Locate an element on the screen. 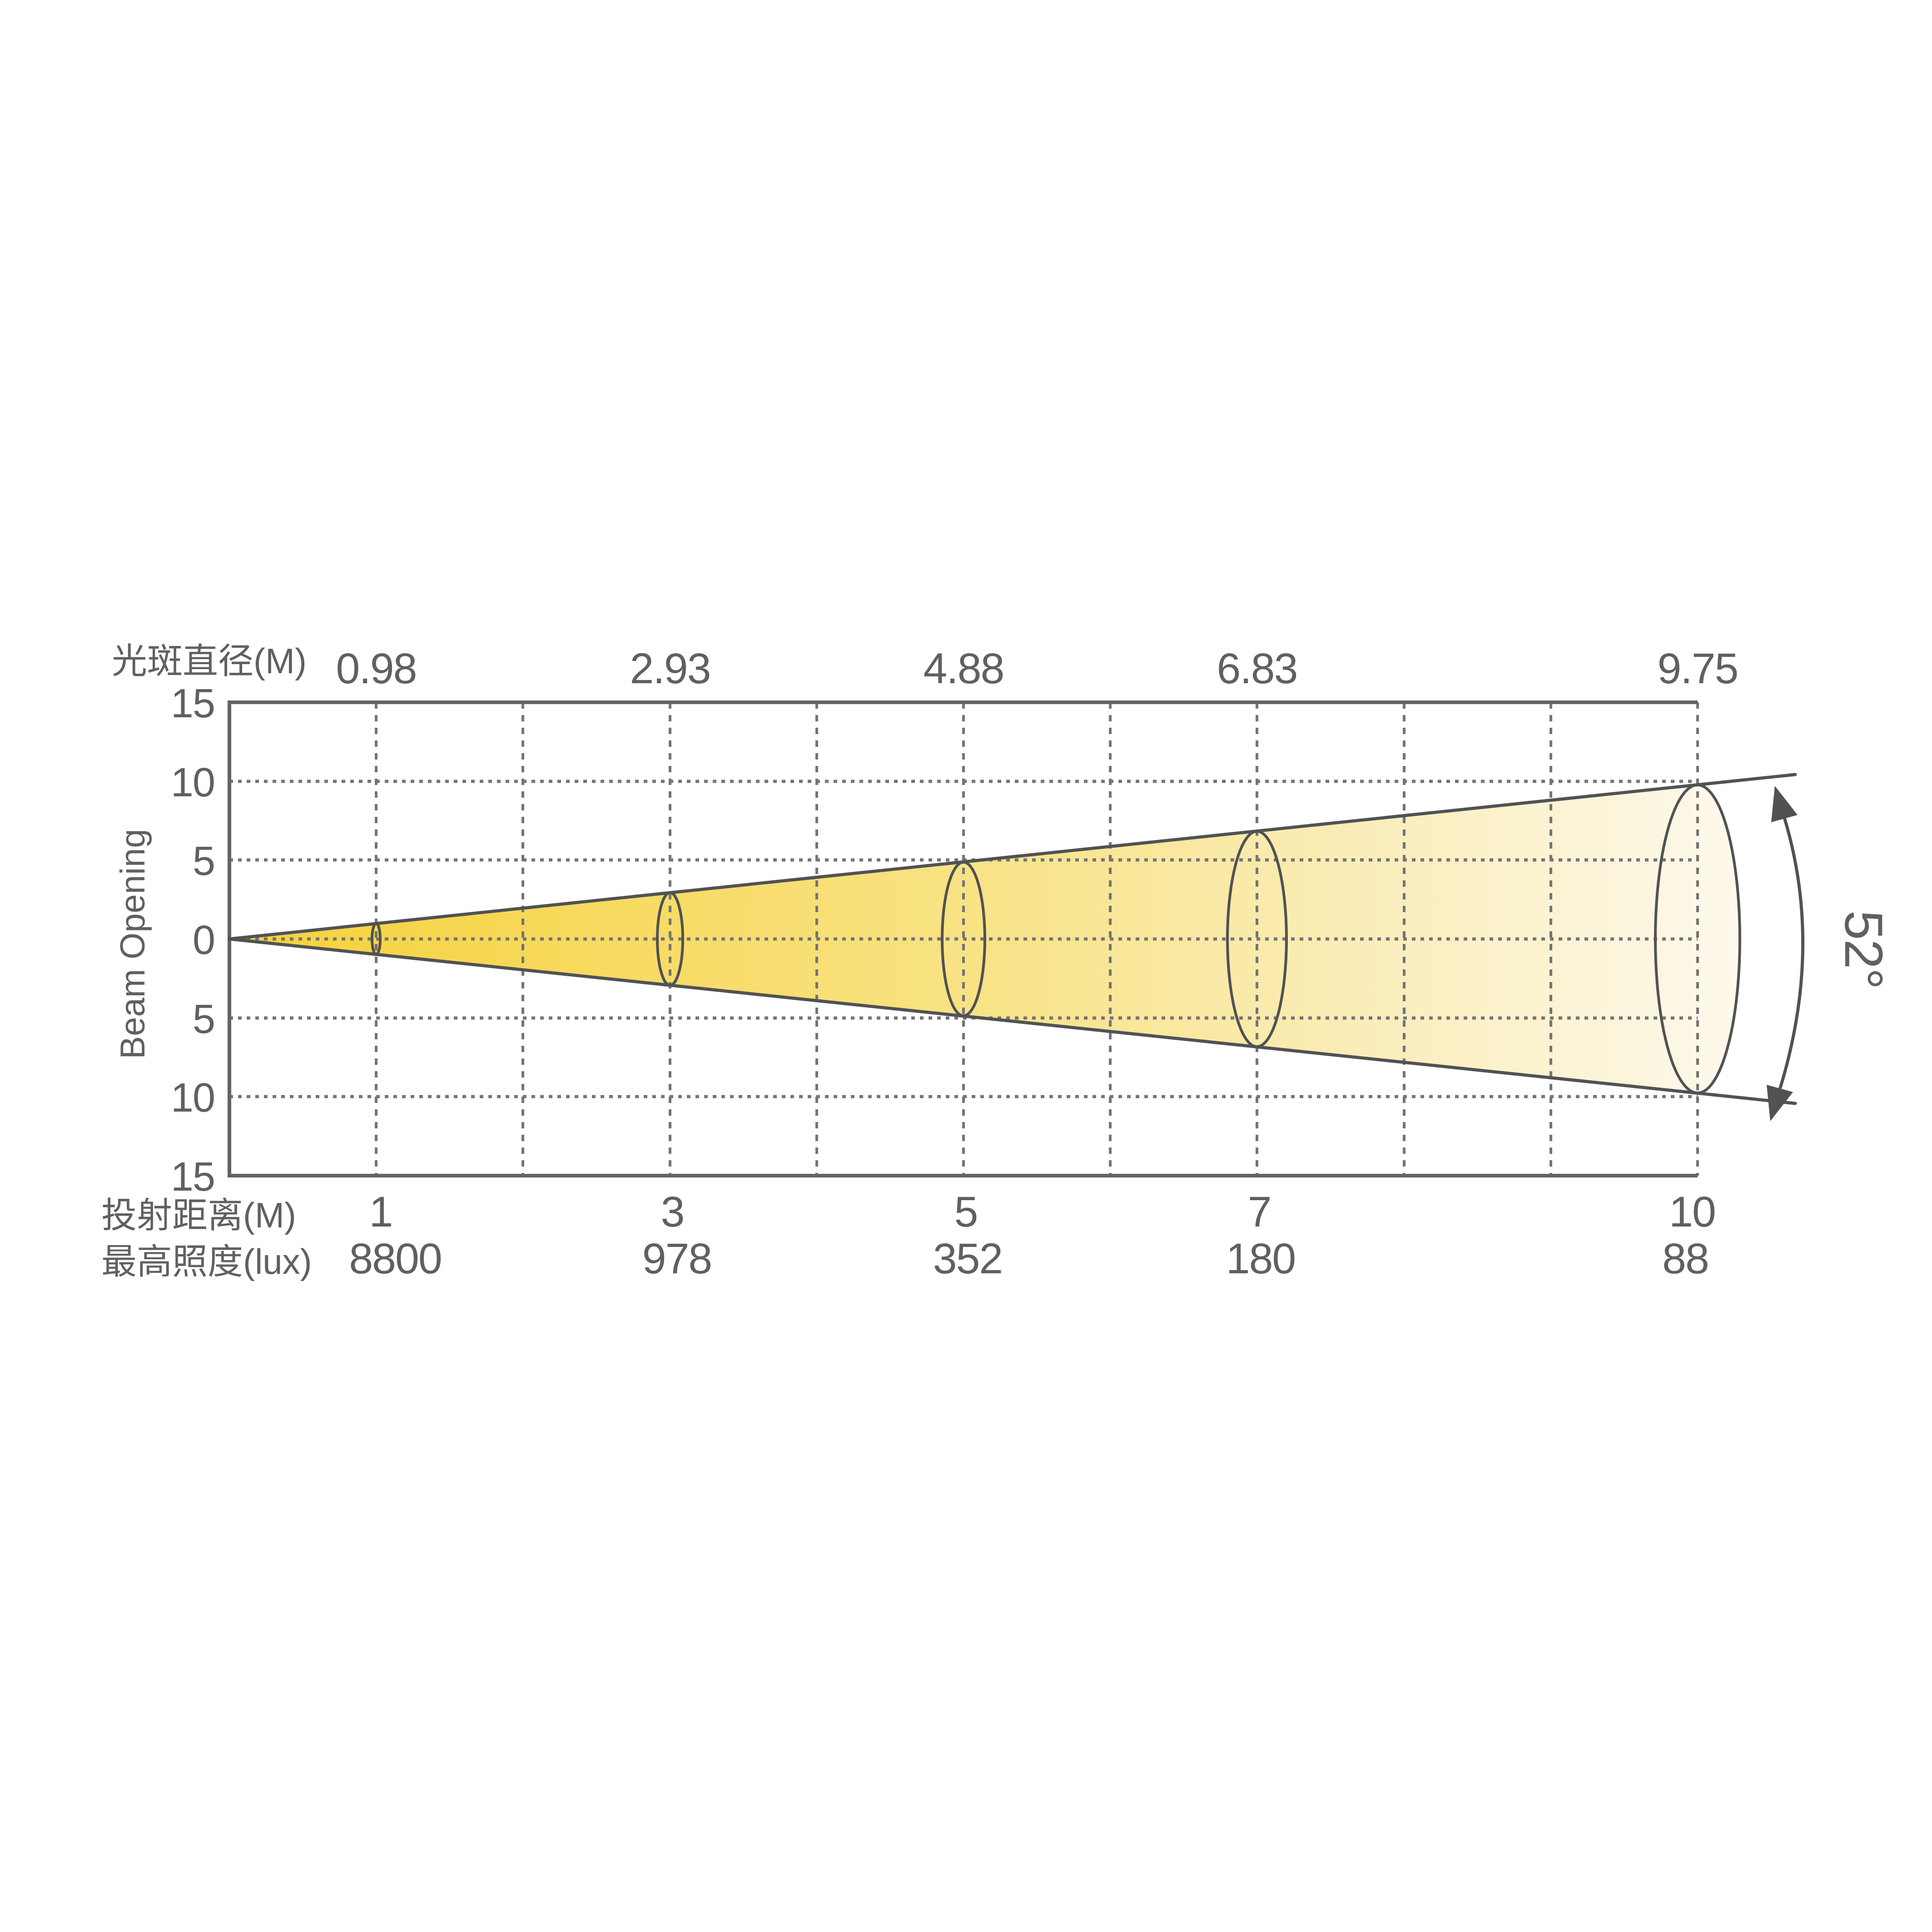 This screenshot has width=1932, height=1932. y-tick-minus5: 5 is located at coordinates (203, 1019).